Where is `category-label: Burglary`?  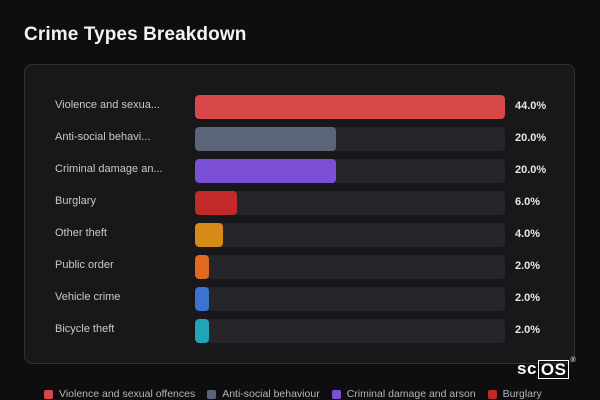
category-label: Burglary is located at coordinates (75, 201).